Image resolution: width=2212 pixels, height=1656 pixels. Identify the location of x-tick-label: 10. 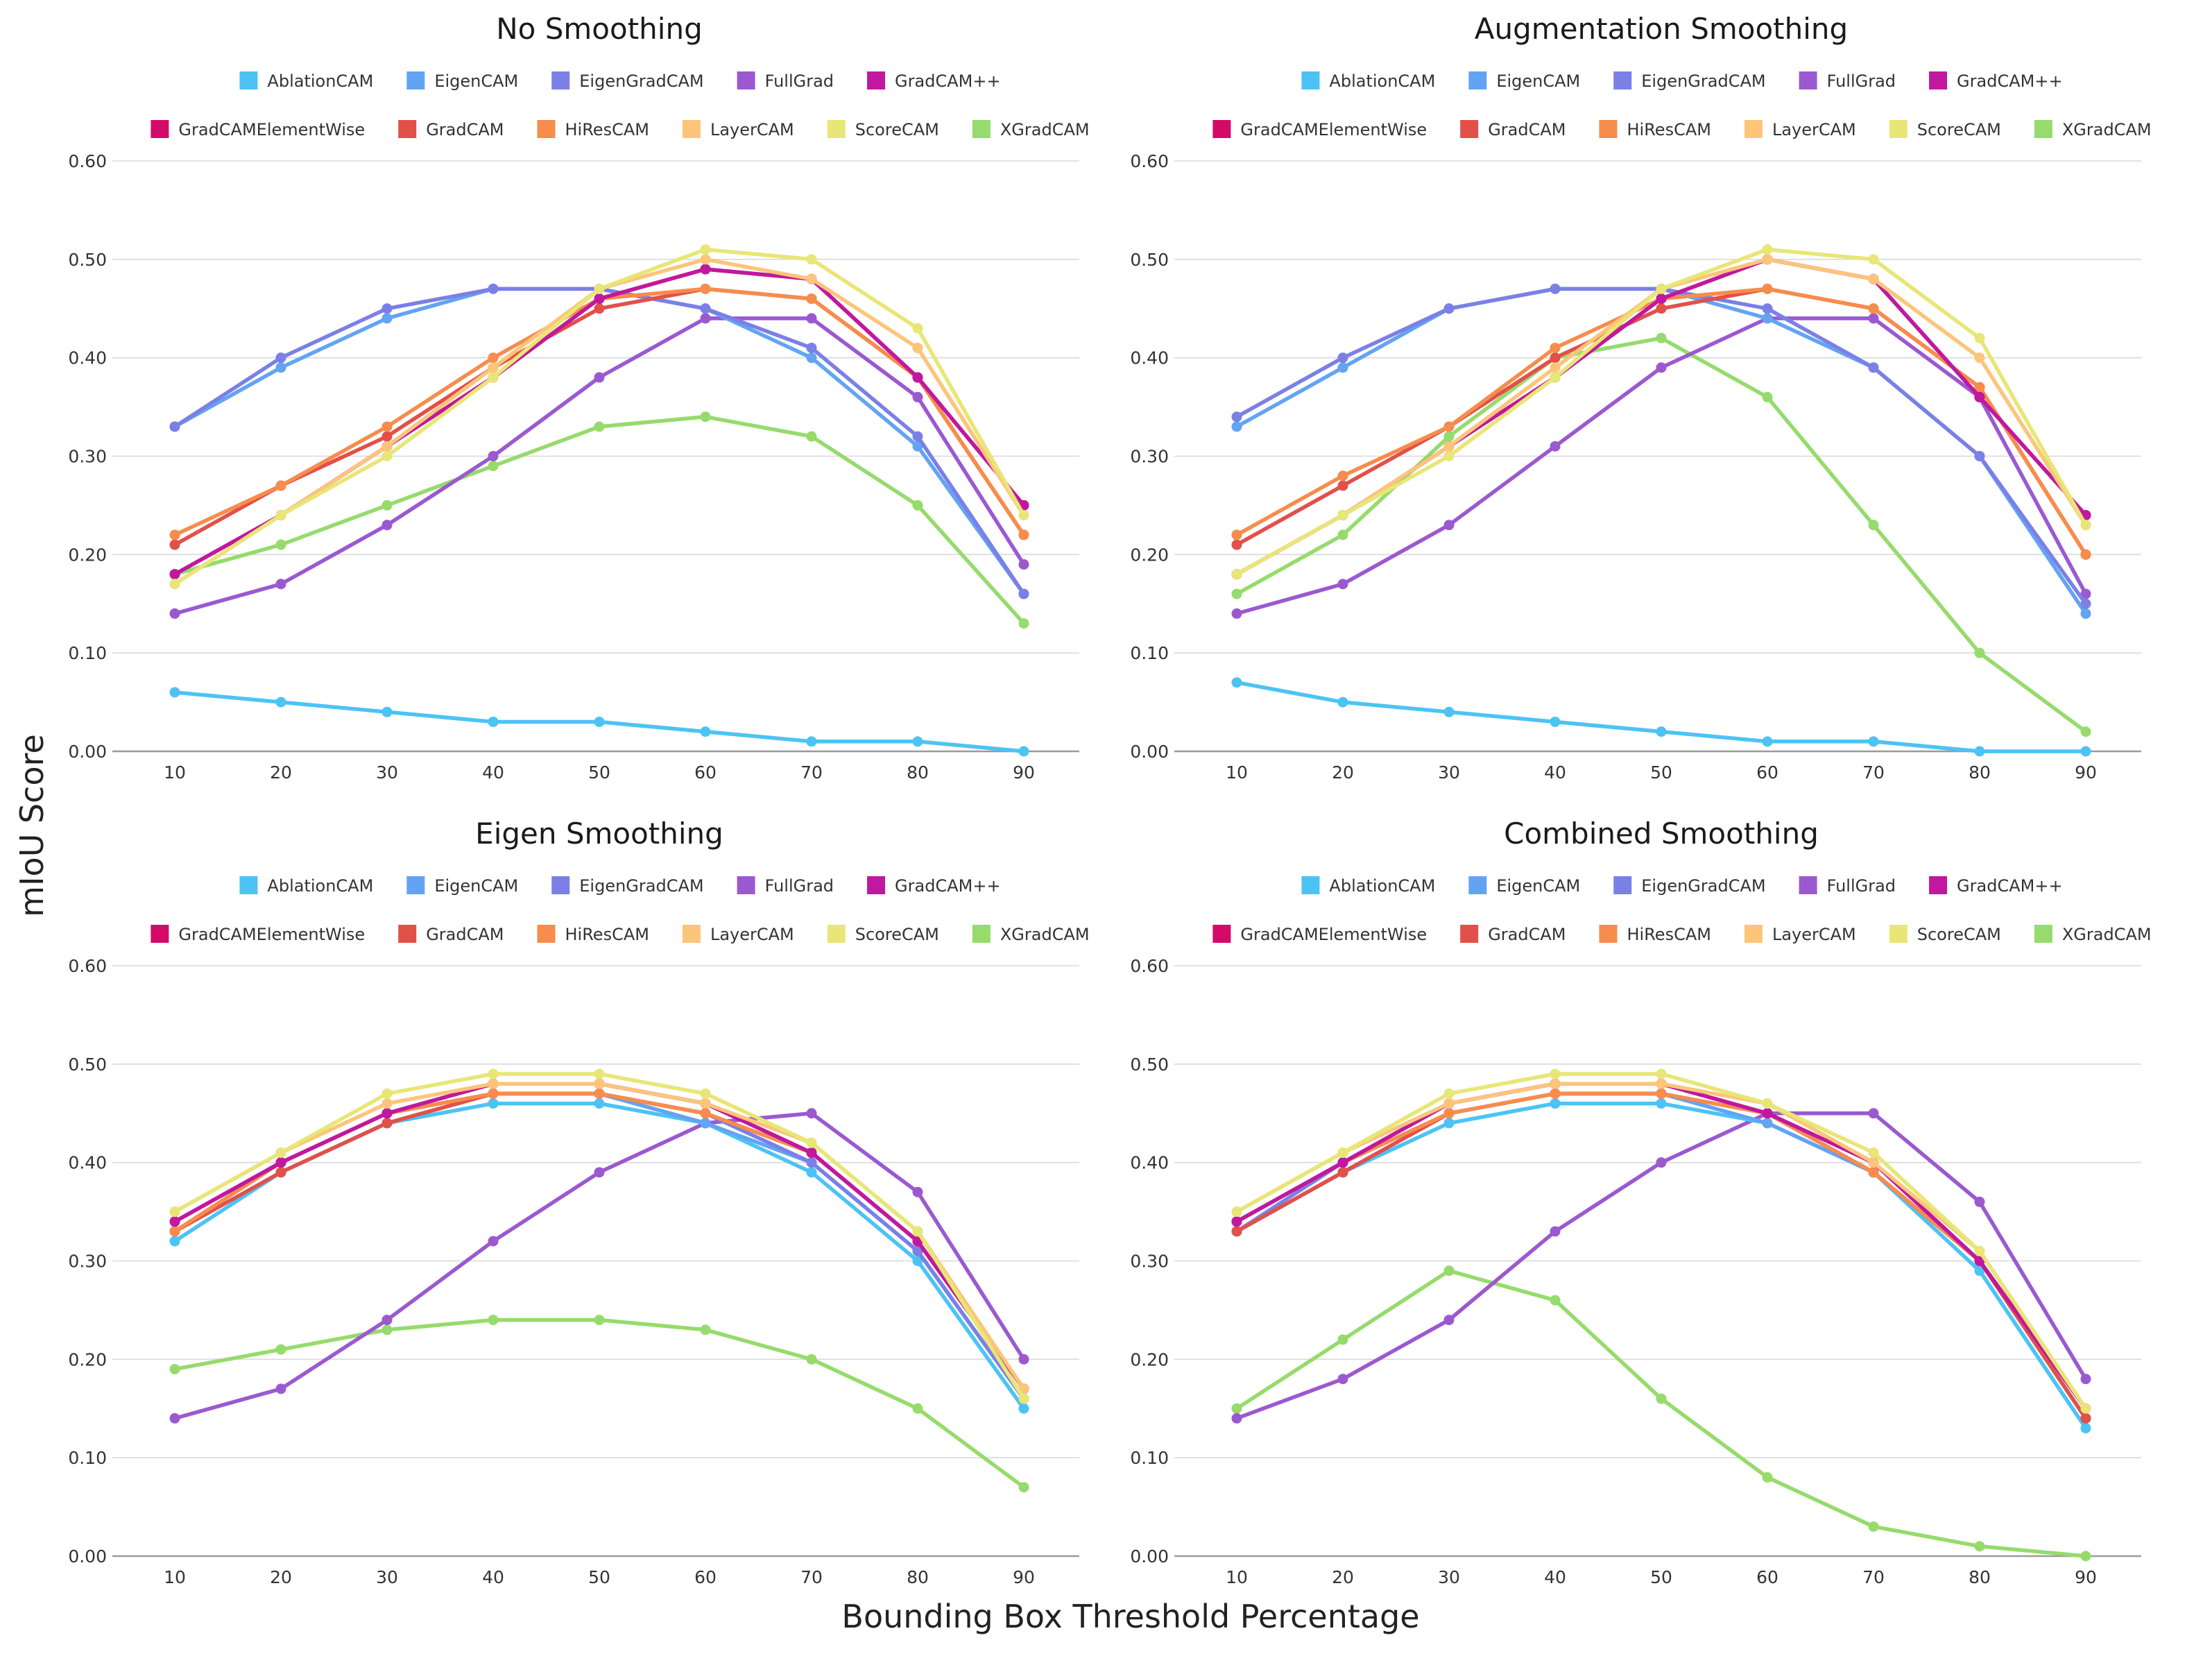
(175, 773).